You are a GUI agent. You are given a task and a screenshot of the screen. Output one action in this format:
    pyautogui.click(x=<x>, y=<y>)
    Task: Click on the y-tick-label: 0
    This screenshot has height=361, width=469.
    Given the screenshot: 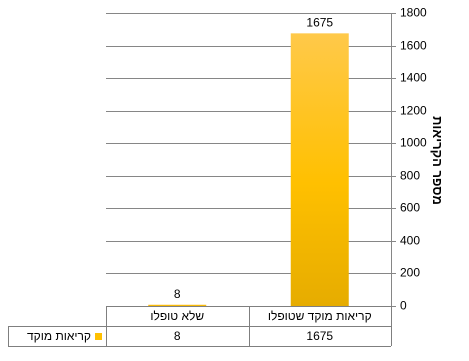 What is the action you would take?
    pyautogui.click(x=403, y=306)
    